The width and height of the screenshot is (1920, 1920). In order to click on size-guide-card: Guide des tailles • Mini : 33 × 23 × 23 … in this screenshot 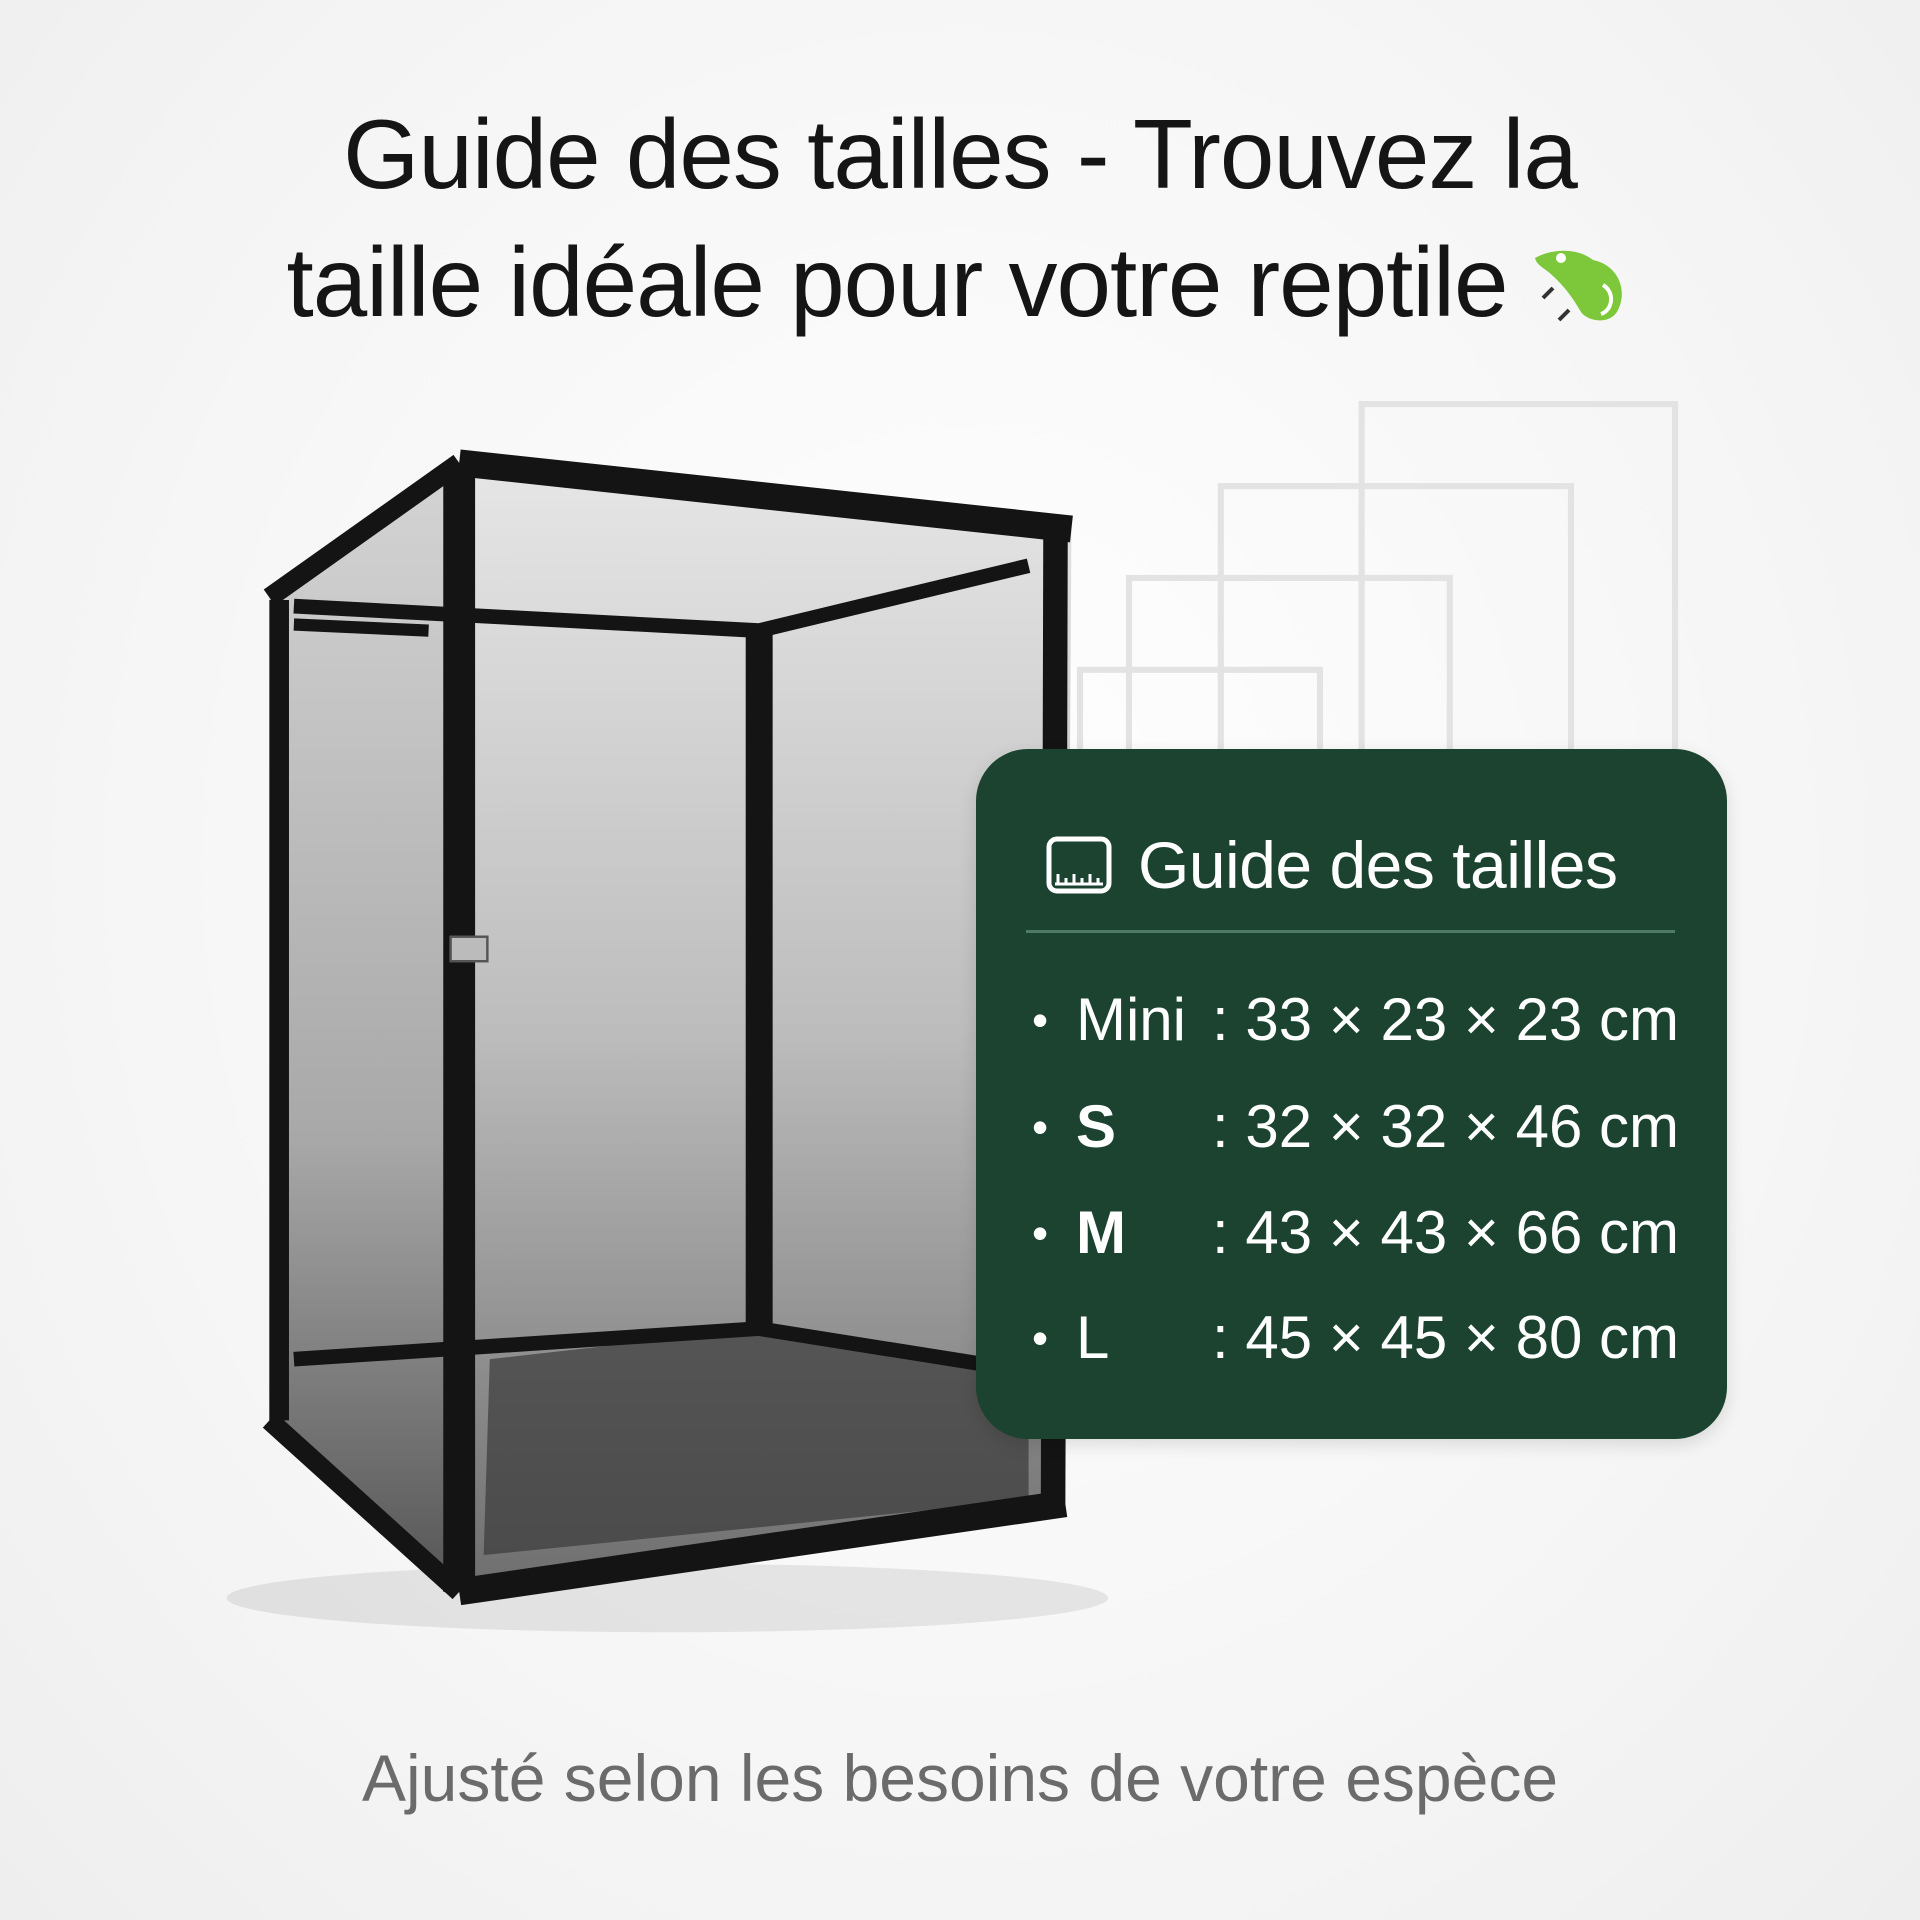, I will do `click(1351, 1094)`.